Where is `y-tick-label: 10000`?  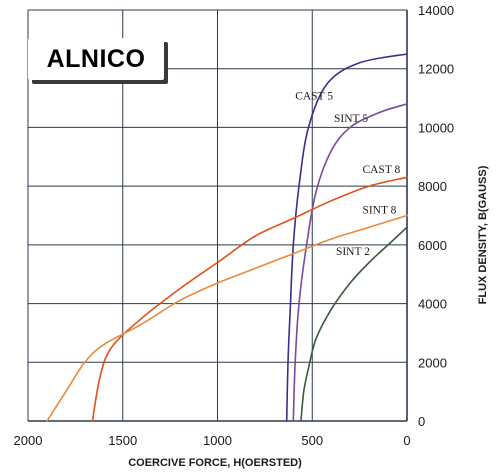
y-tick-label: 10000 is located at coordinates (436, 127).